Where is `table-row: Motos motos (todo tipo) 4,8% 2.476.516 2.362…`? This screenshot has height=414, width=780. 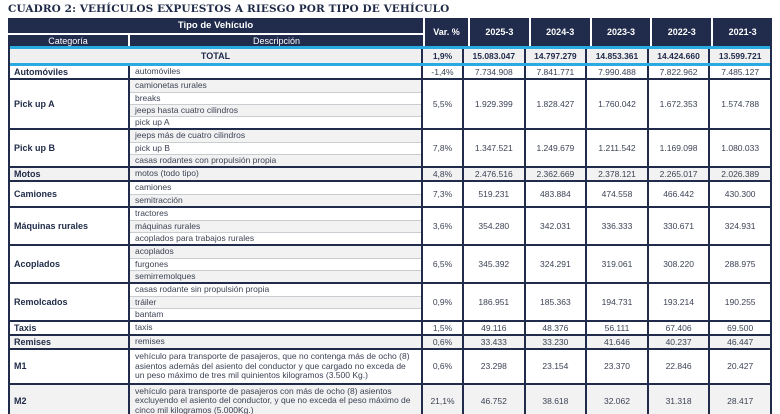 table-row: Motos motos (todo tipo) 4,8% 2.476.516 2.362… is located at coordinates (390, 173).